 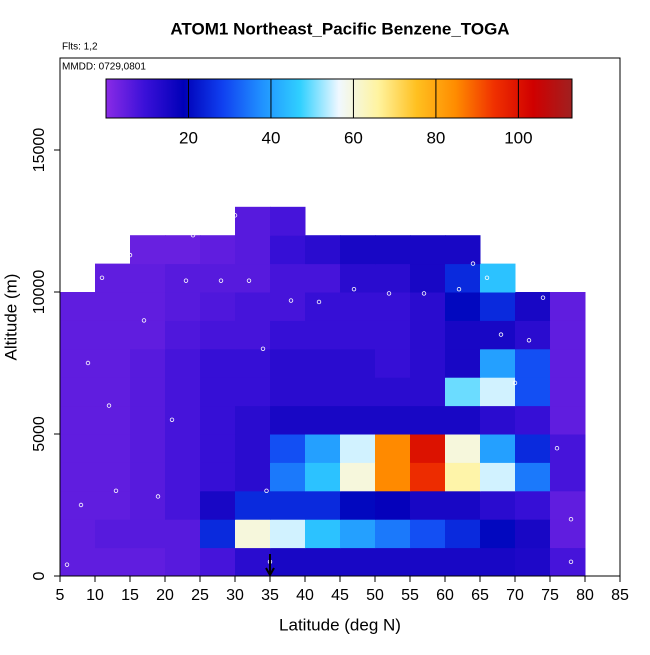 What do you see at coordinates (585, 595) in the screenshot?
I see `x-tick-label: 80` at bounding box center [585, 595].